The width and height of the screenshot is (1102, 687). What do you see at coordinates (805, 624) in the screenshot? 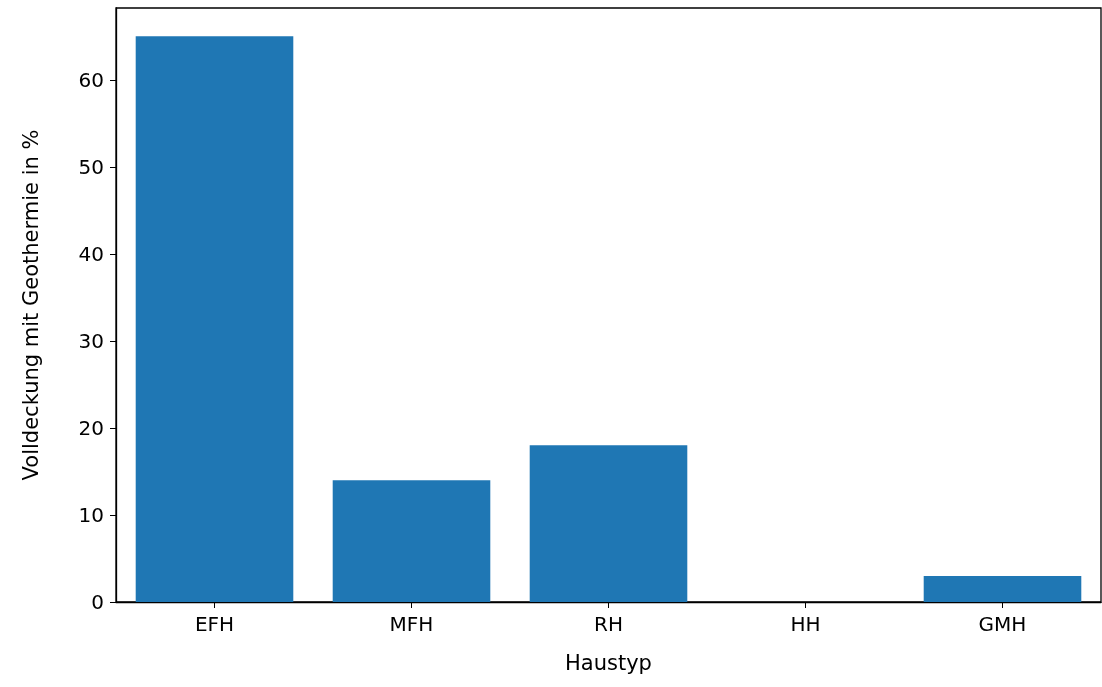
I see `x-tick-label: HH` at bounding box center [805, 624].